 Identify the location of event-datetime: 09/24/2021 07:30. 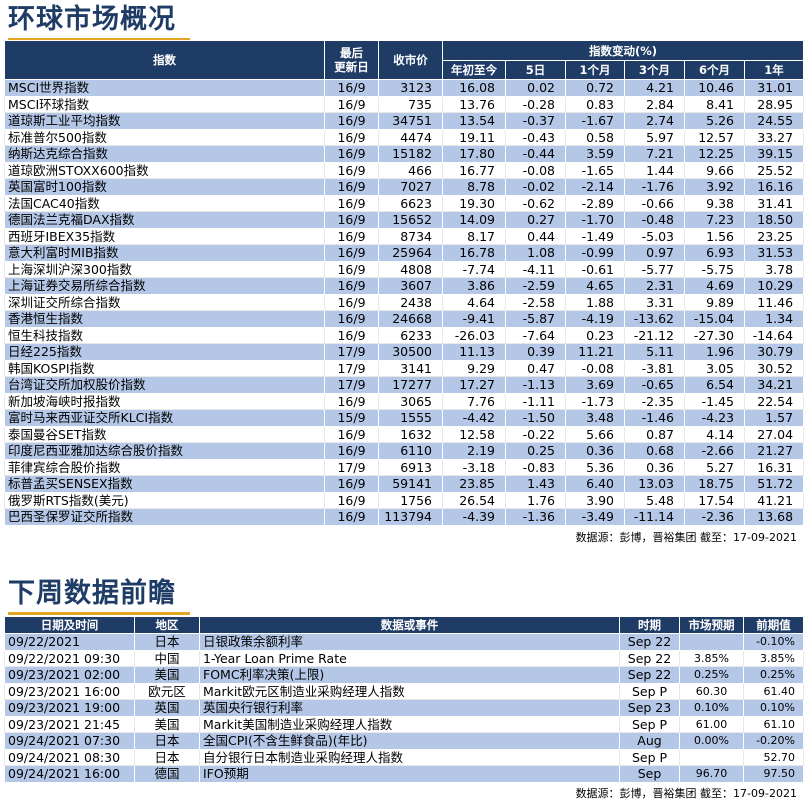
(69, 741).